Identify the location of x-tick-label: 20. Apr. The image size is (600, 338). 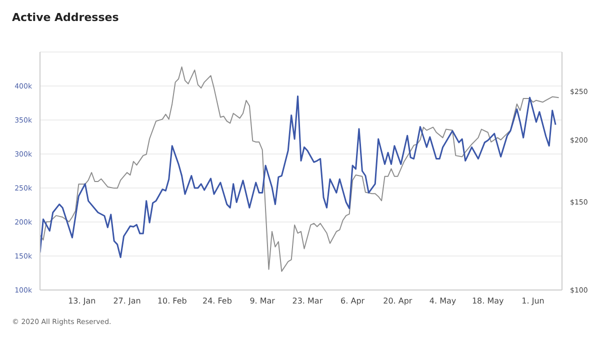
(398, 301).